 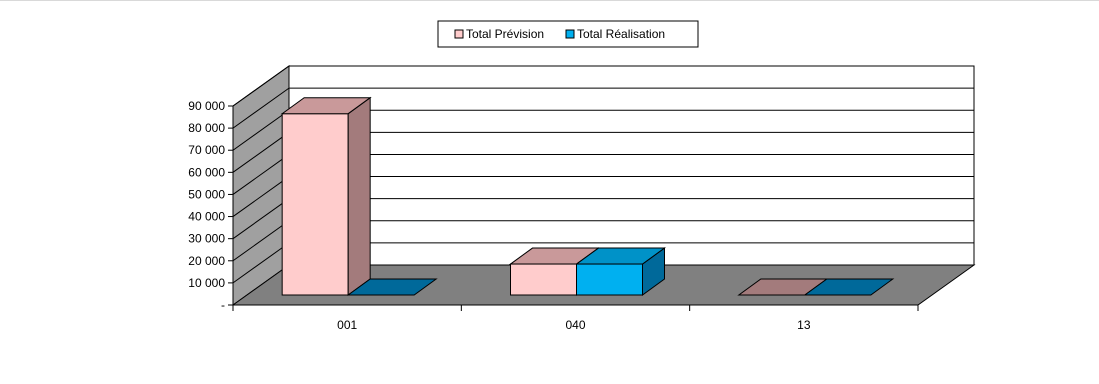 I want to click on y-tick-label: 70 000, so click(x=206, y=150).